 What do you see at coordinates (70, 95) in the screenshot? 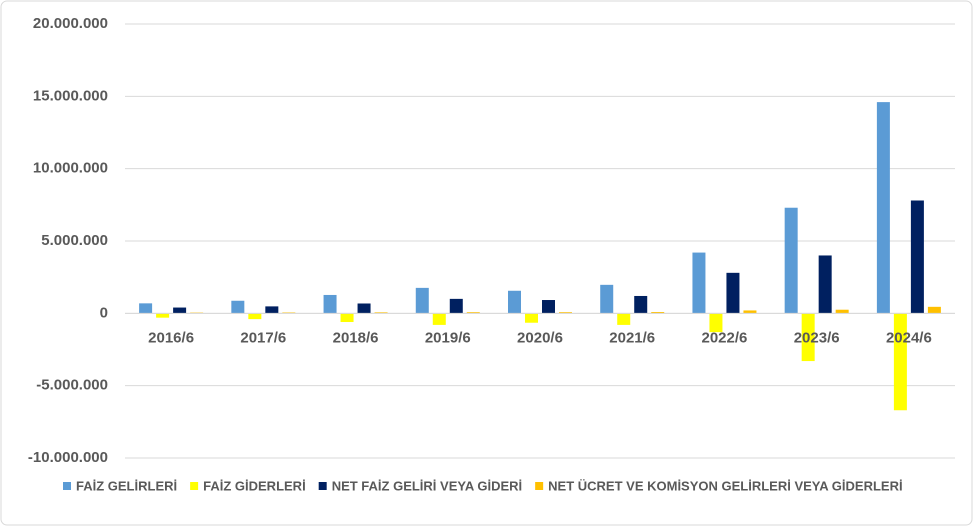
I see `y-tick-label: 15.000.000` at bounding box center [70, 95].